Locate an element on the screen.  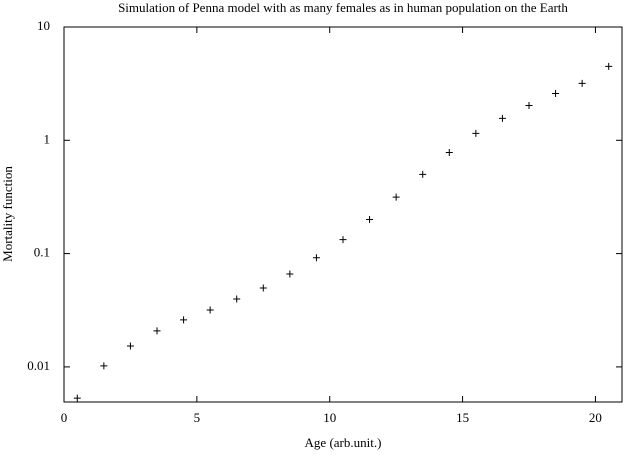
x-tick-label: 15 is located at coordinates (462, 417).